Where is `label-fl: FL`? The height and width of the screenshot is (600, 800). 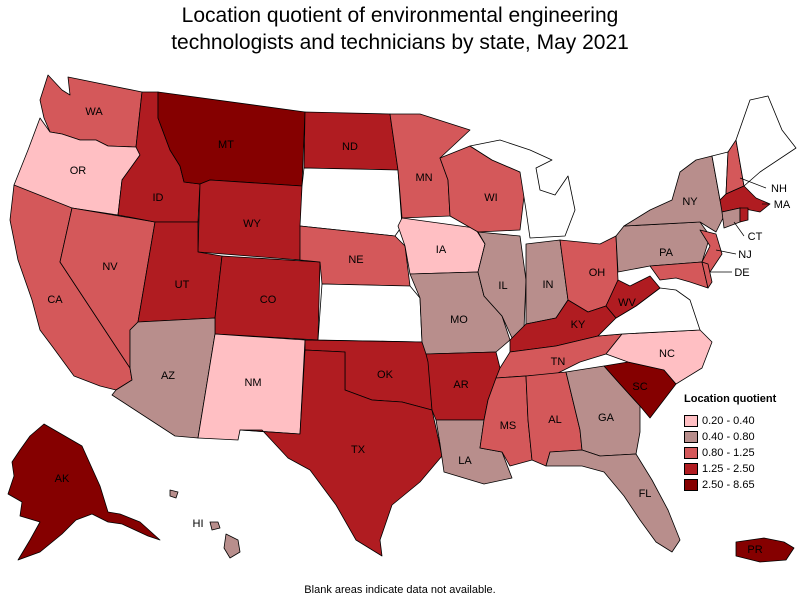 label-fl: FL is located at coordinates (645, 494).